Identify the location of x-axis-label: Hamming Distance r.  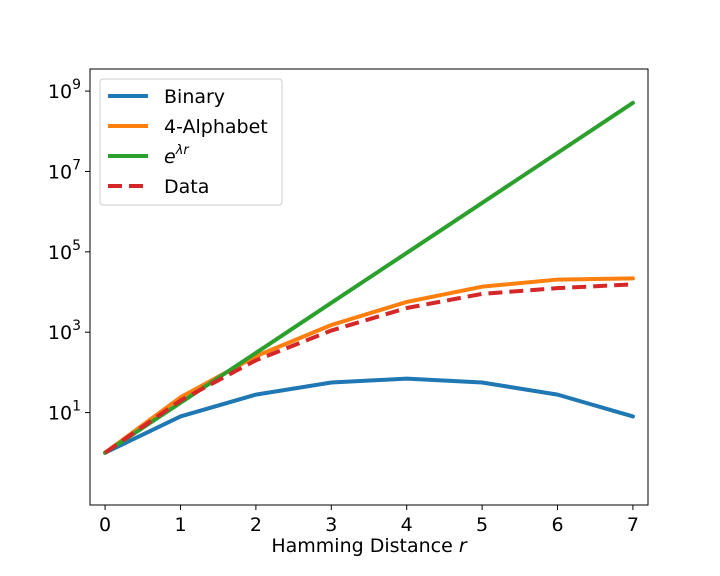
(369, 546).